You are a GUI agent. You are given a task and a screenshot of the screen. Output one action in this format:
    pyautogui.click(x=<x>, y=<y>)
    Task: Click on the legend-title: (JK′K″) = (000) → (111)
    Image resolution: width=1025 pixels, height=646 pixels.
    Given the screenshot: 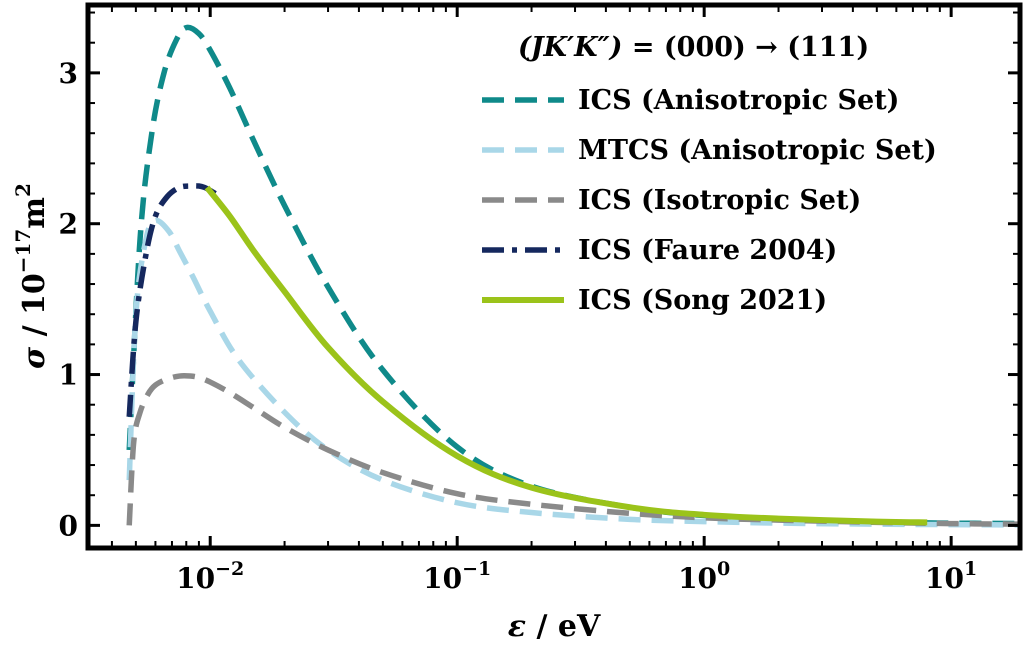 What is the action you would take?
    pyautogui.click(x=693, y=47)
    